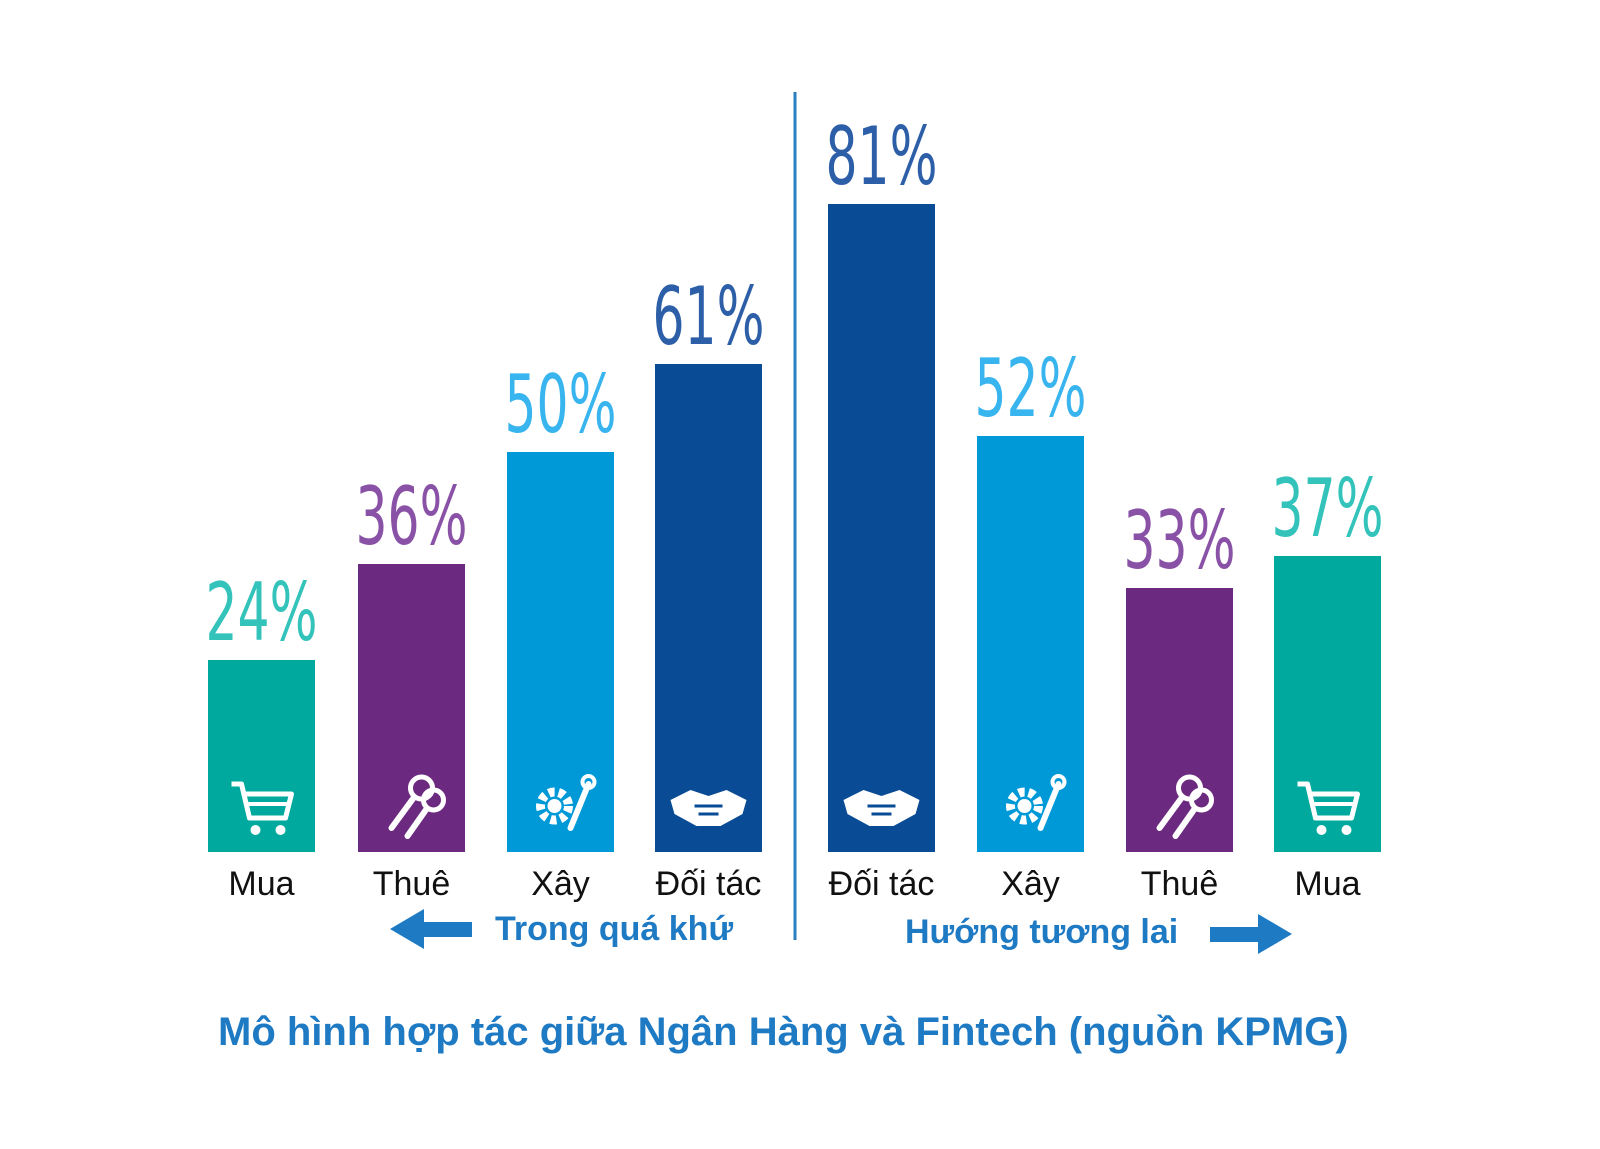  What do you see at coordinates (709, 316) in the screenshot?
I see `value-label: 61%` at bounding box center [709, 316].